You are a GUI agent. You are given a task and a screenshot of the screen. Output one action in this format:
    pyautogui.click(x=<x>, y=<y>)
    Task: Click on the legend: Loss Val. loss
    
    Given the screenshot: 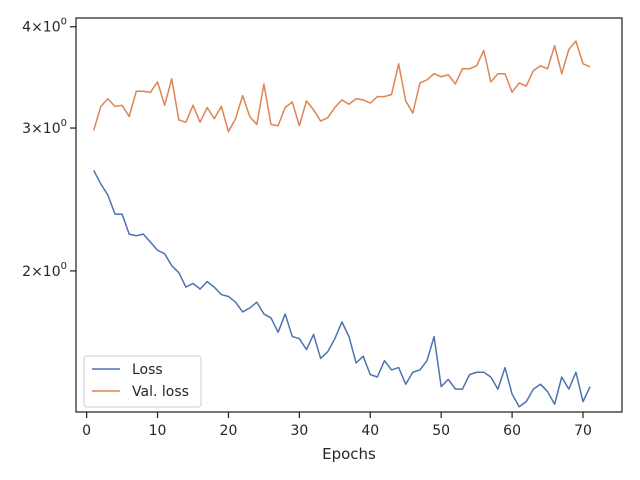 What is the action you would take?
    pyautogui.click(x=142, y=381)
    